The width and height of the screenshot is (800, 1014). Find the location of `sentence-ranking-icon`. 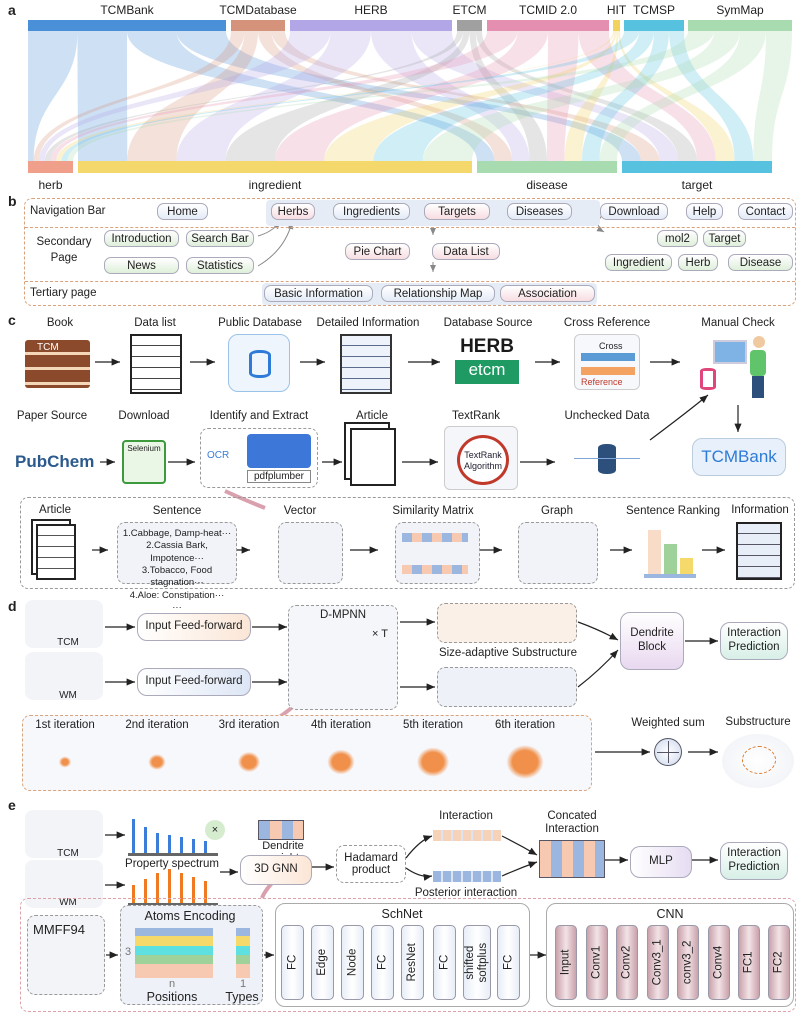

sentence-ranking-icon is located at coordinates (669, 551).